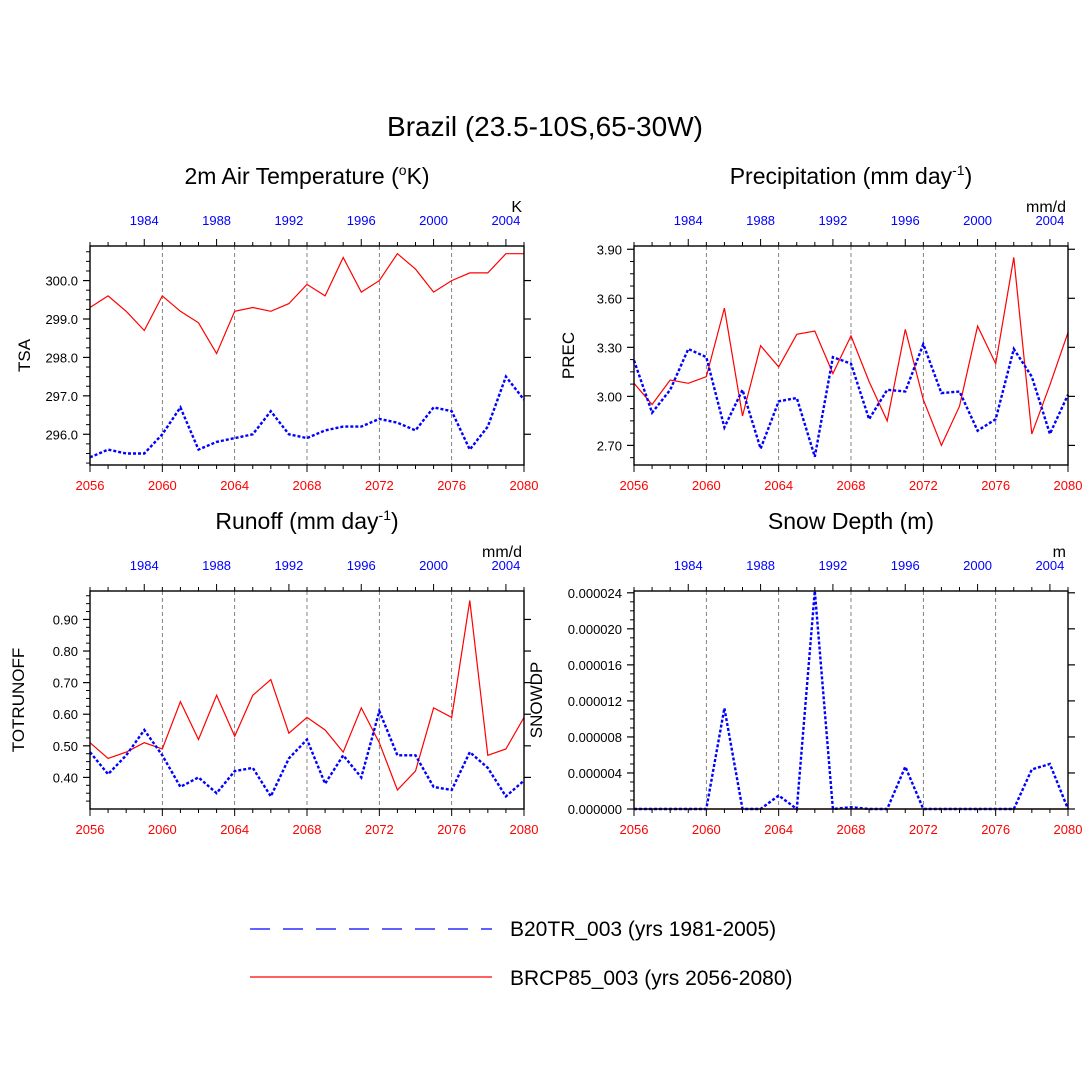  Describe the element at coordinates (595, 665) in the screenshot. I see `y-tick-label: 0.000016` at that location.